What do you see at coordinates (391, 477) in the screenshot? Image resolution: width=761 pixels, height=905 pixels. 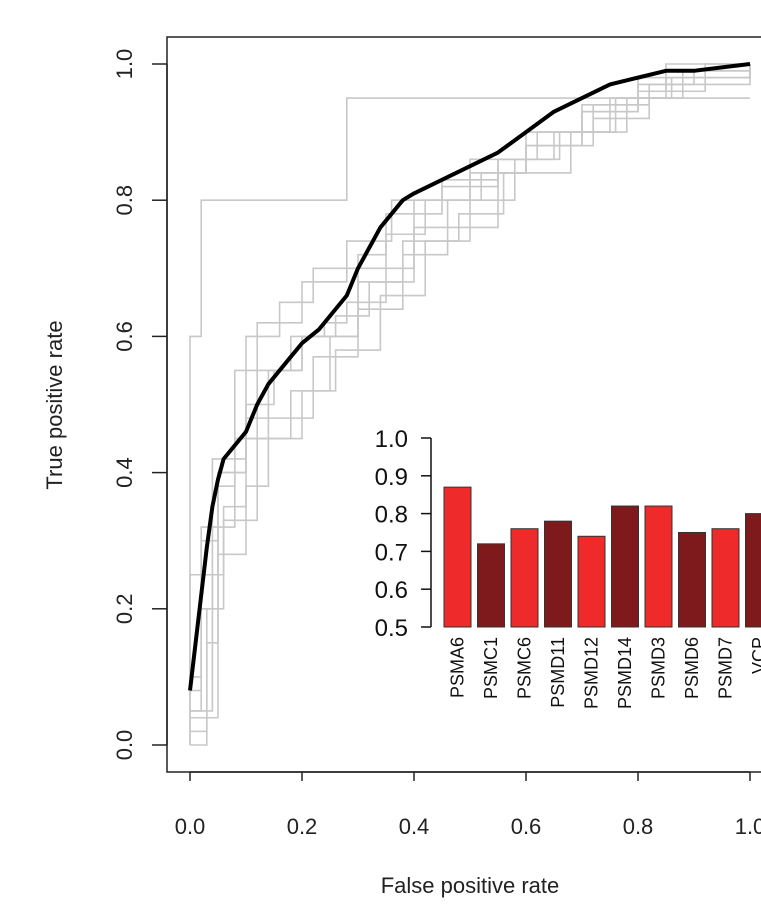 I see `inset-y-tick-label: 0.9` at bounding box center [391, 477].